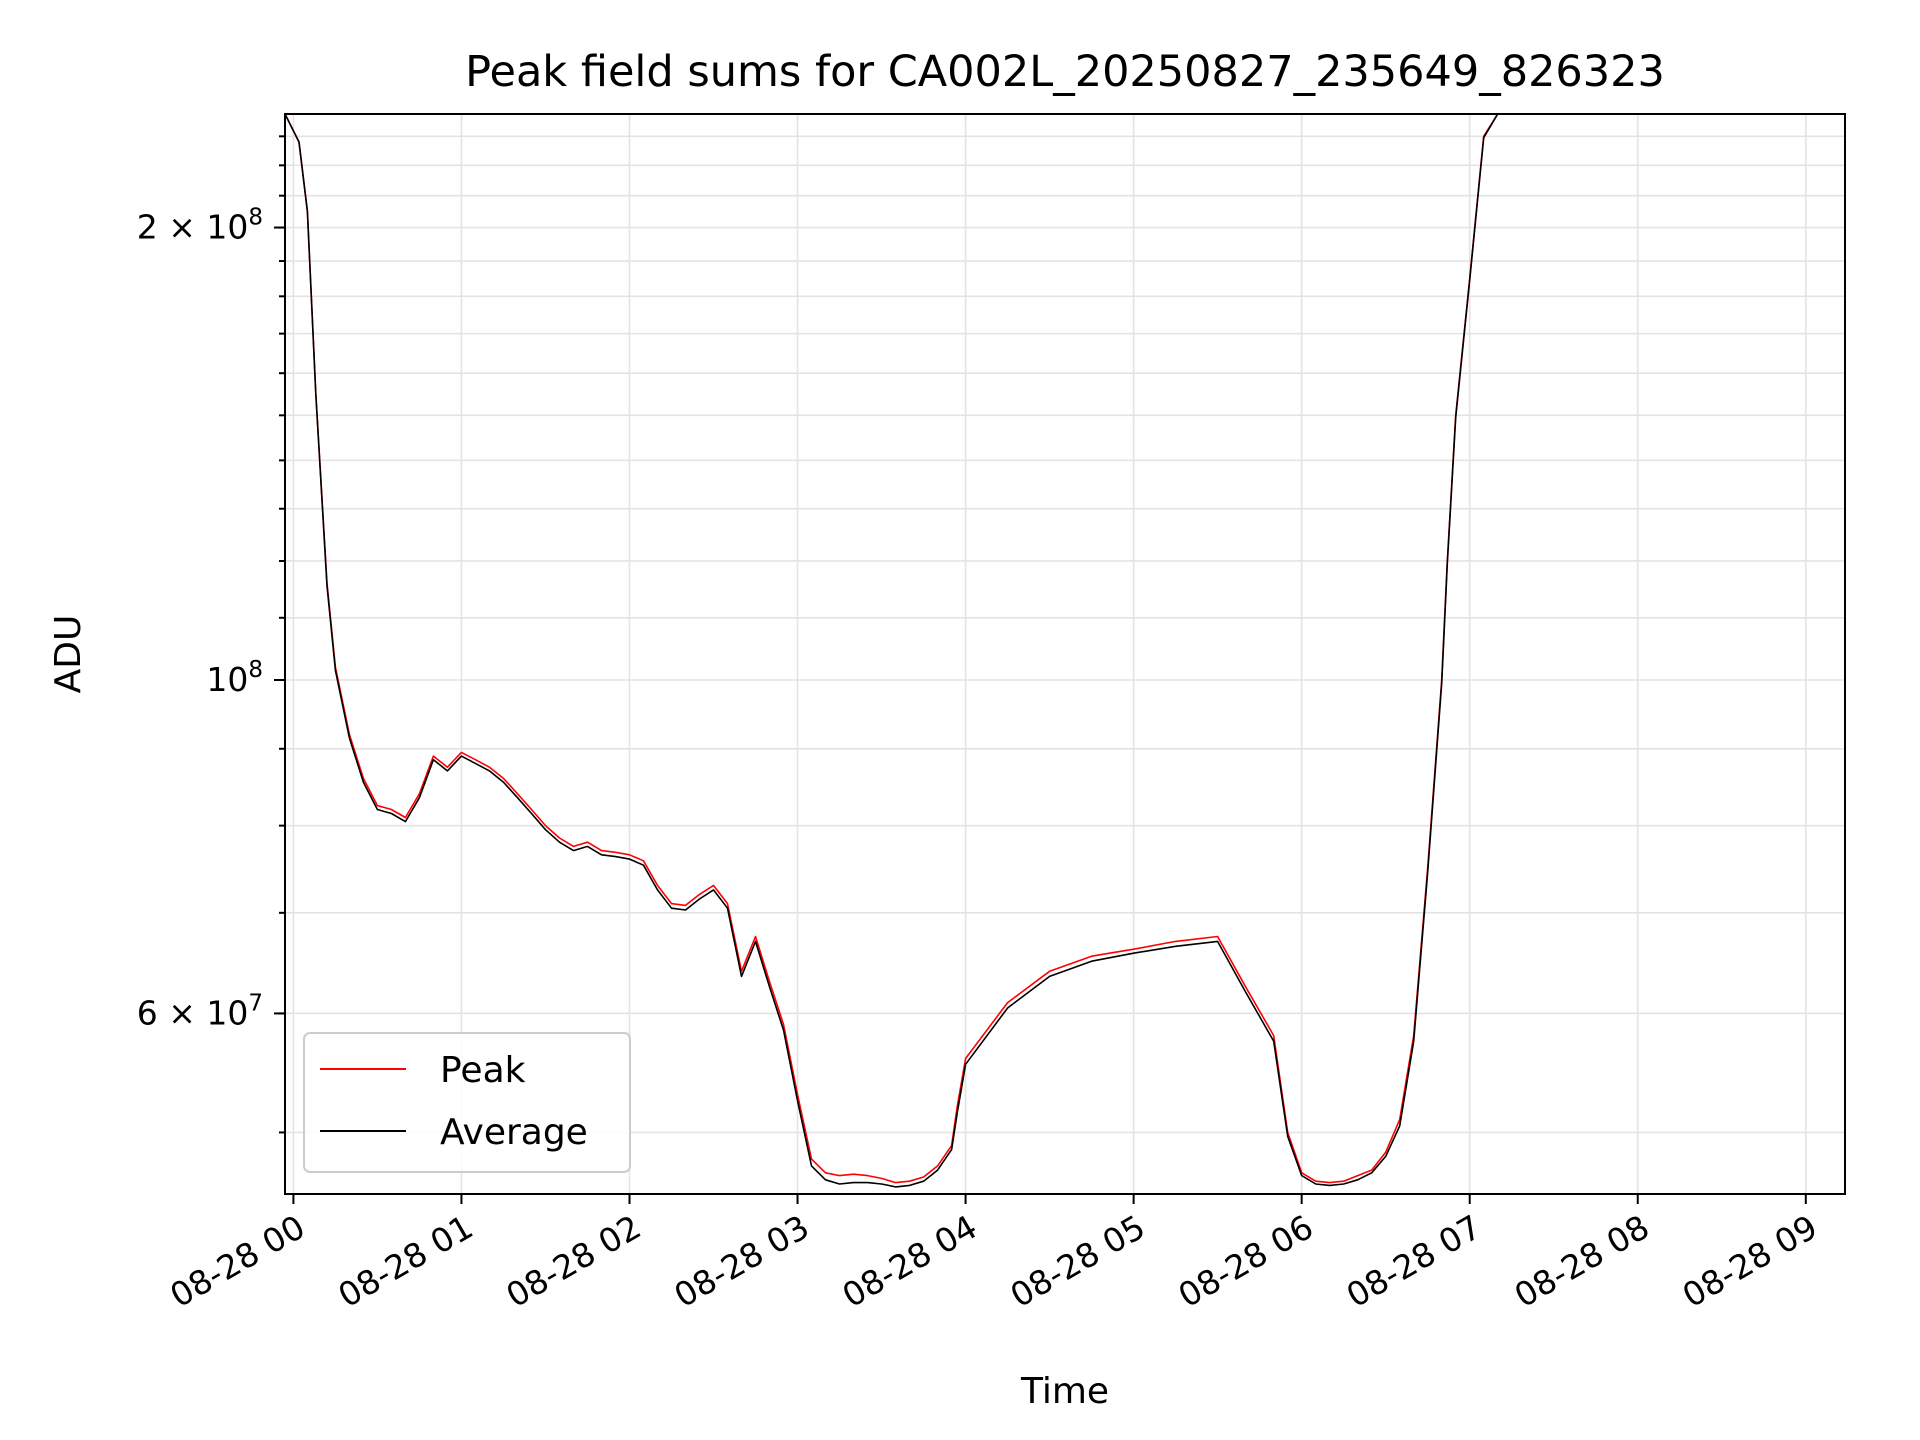 This screenshot has width=1920, height=1440. I want to click on legend: Peak Average, so click(467, 1102).